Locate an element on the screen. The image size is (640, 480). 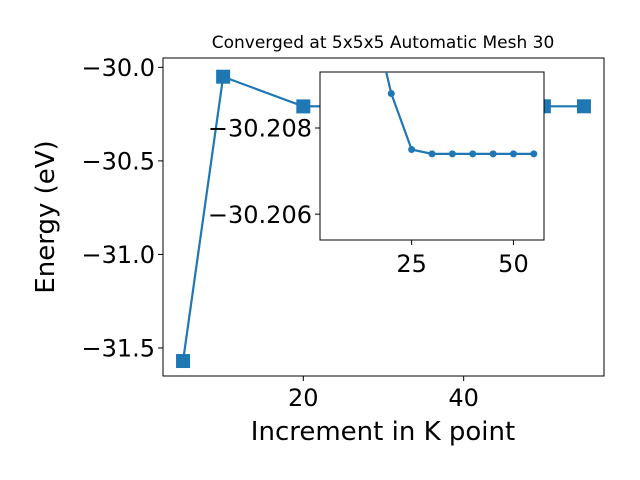
main-y-tick-label: −30.5 is located at coordinates (118, 162).